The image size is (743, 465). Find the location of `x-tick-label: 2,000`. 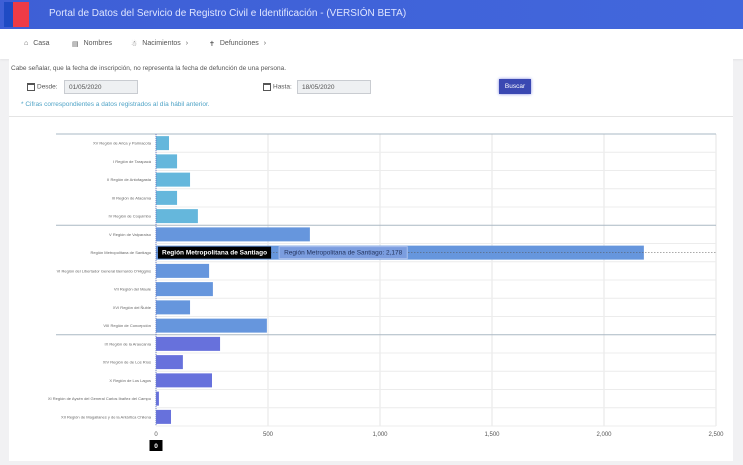

x-tick-label: 2,000 is located at coordinates (604, 435).